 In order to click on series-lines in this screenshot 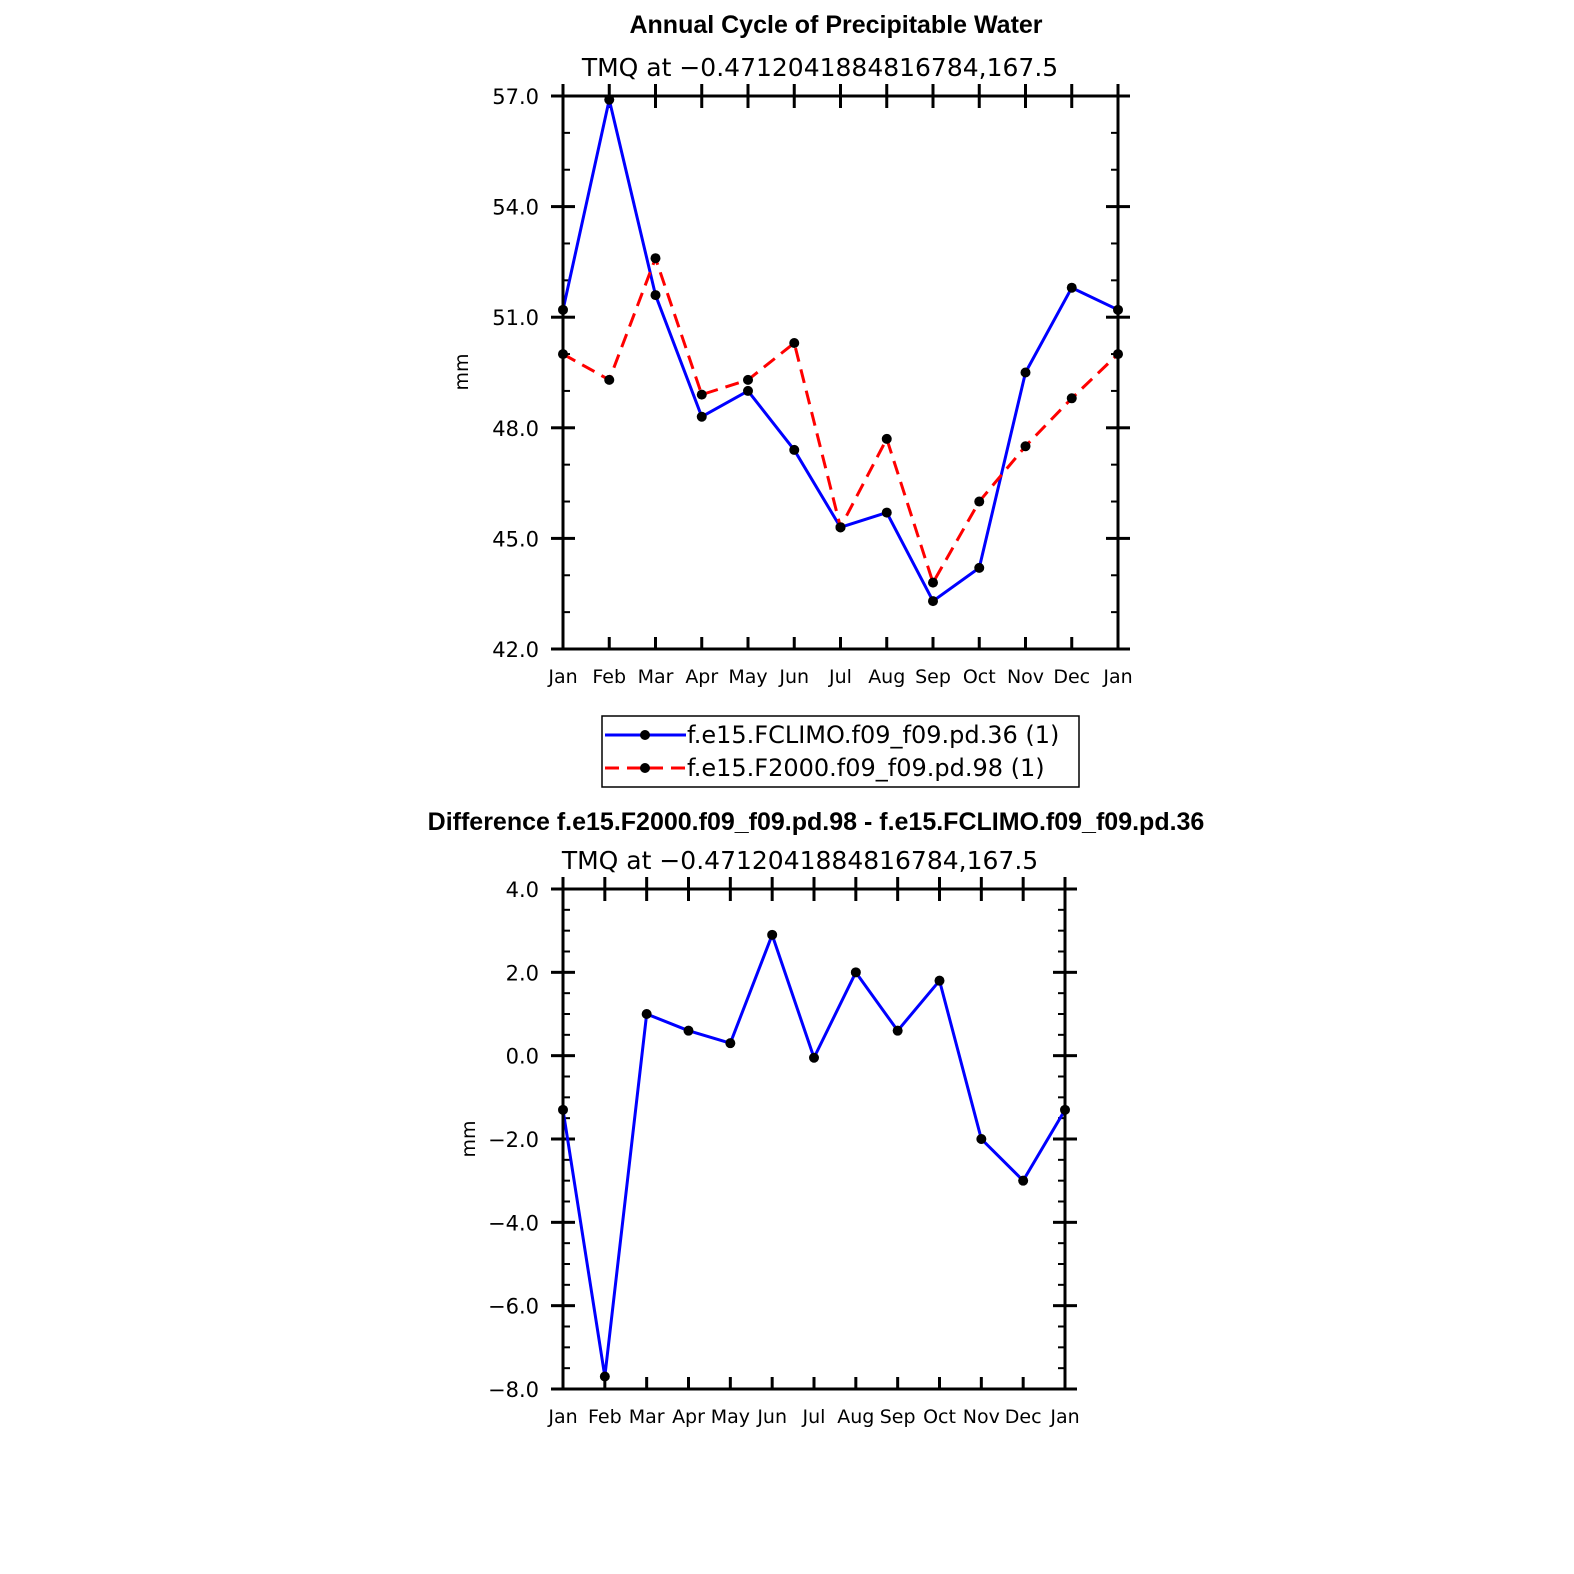, I will do `click(814, 1155)`.